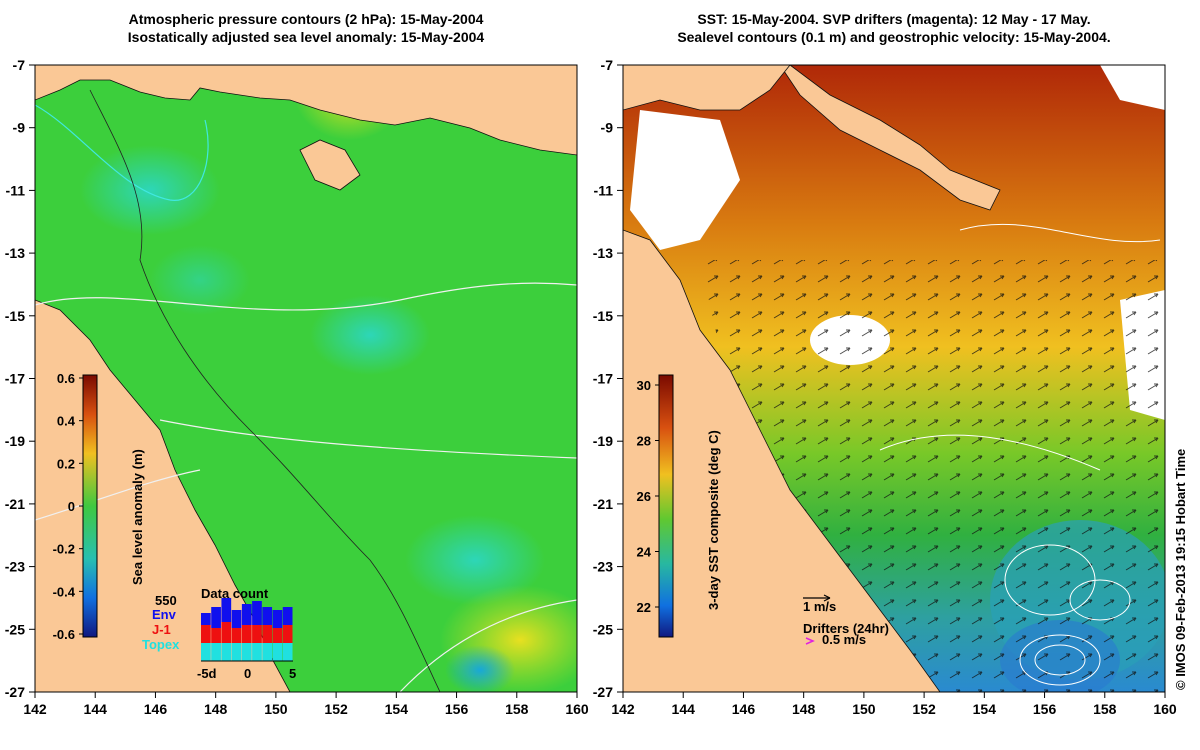 The image size is (1200, 750). I want to click on credit-text: © IMOS 09-Feb-2013 19:15 Hobart Time, so click(1180, 569).